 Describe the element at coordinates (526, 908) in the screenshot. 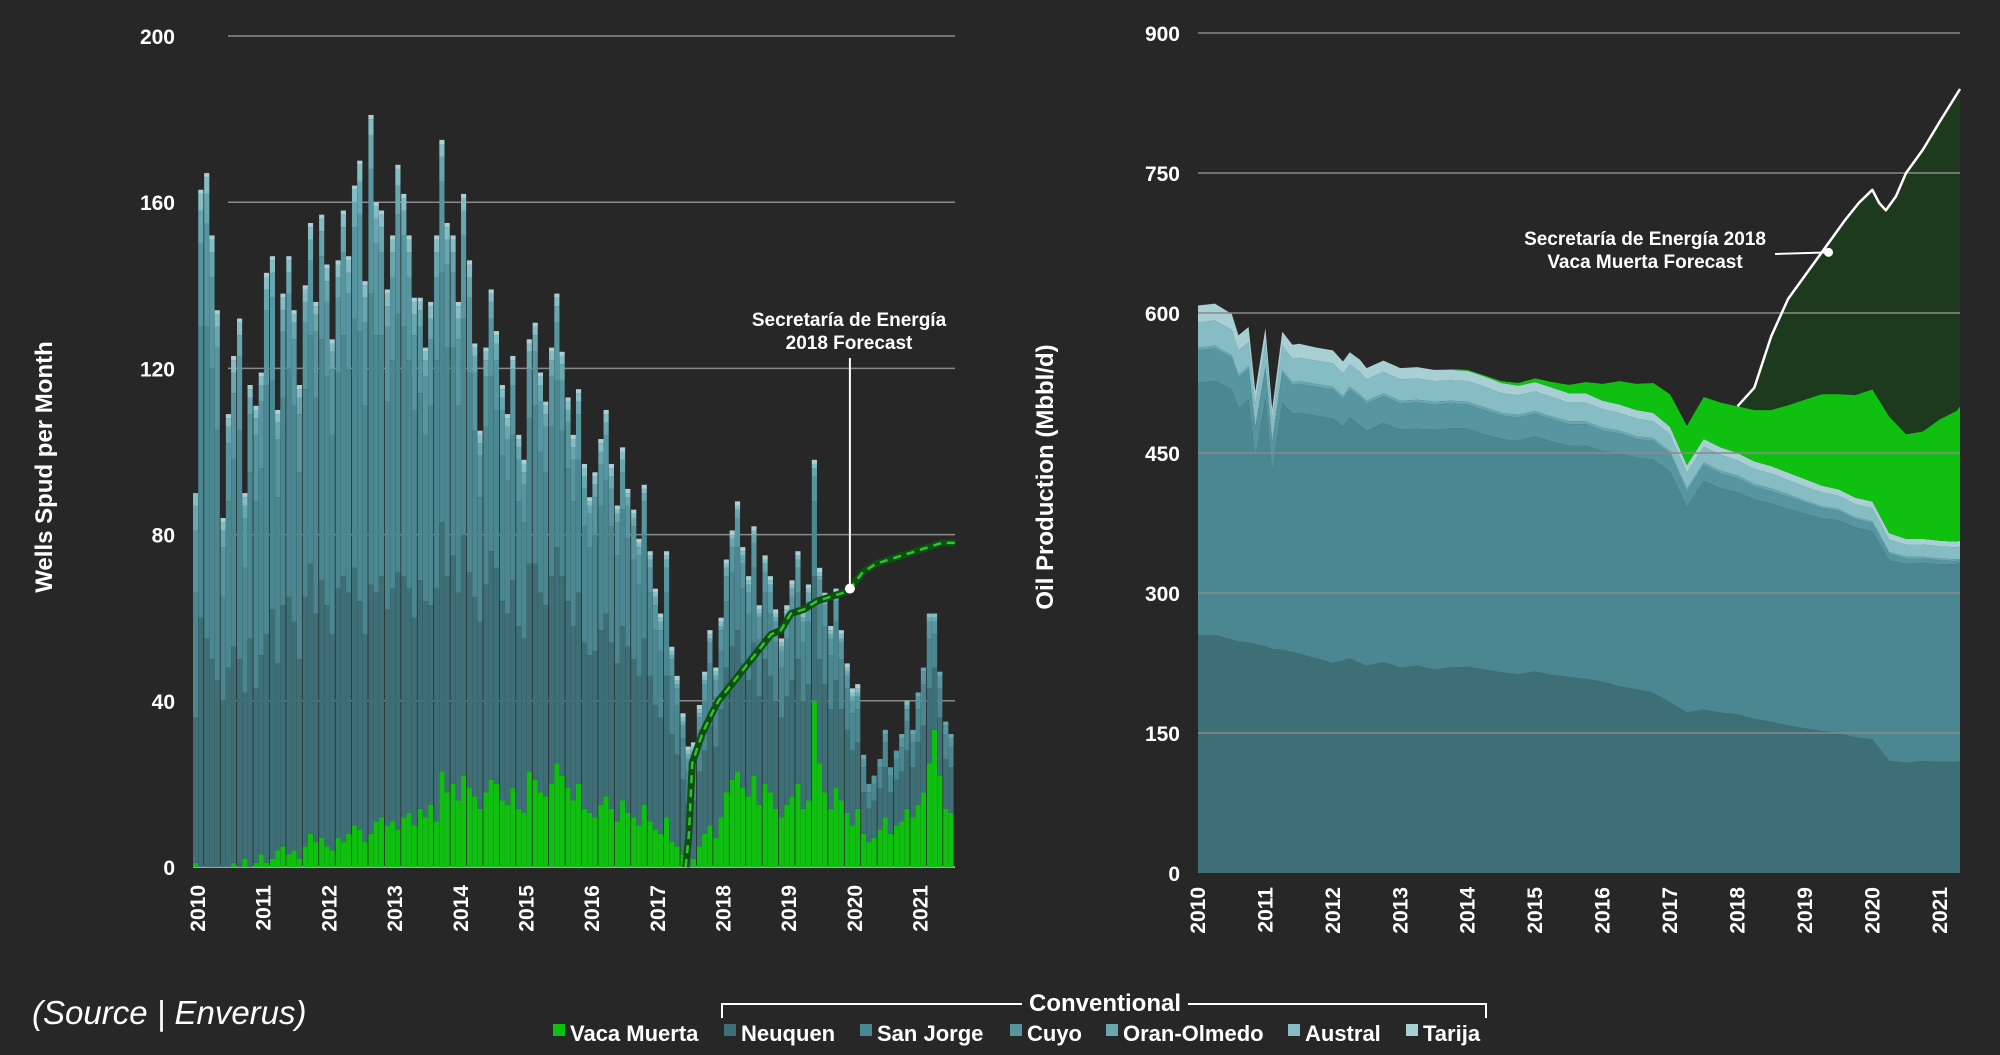

I see `left-x-tick-label: 2015` at that location.